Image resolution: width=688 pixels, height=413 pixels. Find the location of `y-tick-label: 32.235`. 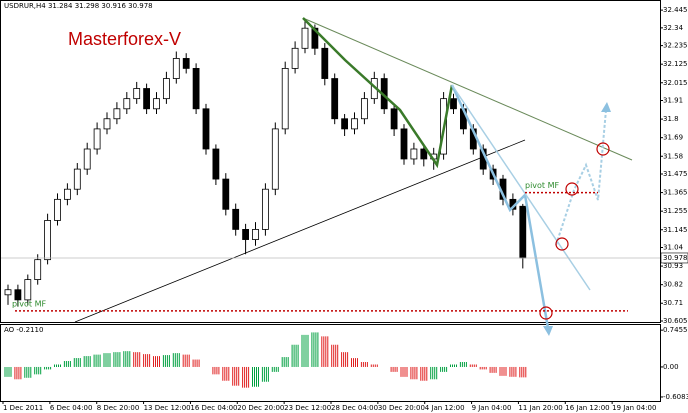

y-tick-label: 32.235 is located at coordinates (675, 46).